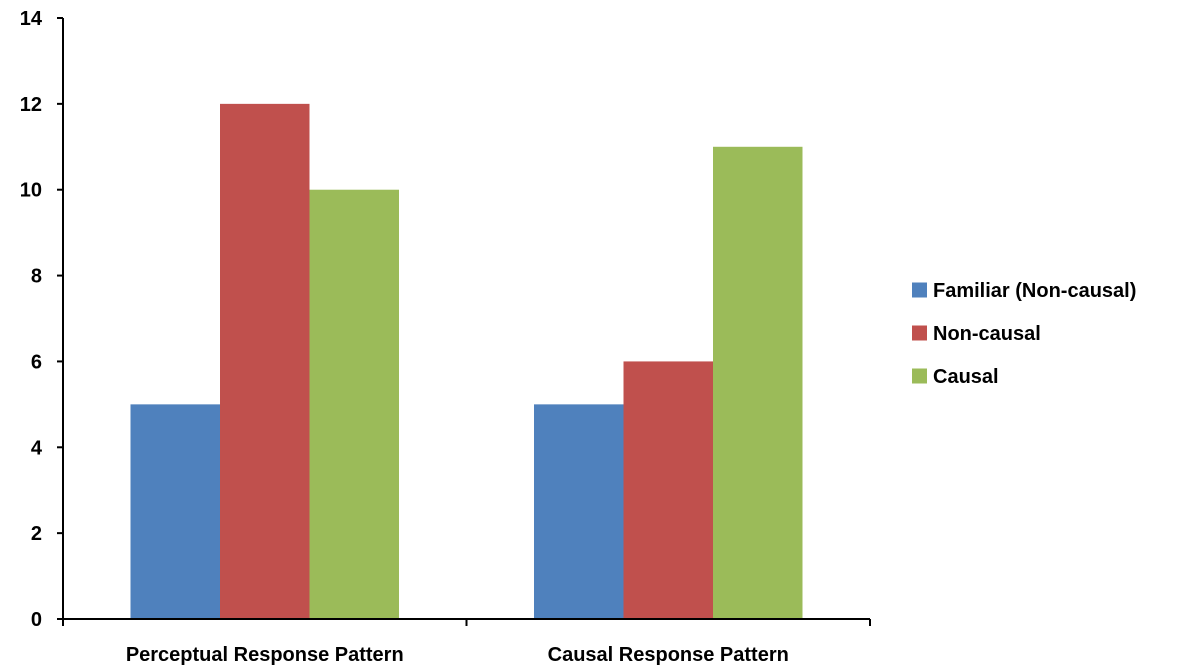 The image size is (1180, 666). Describe the element at coordinates (36, 277) in the screenshot. I see `y-tick-label: 8` at that location.